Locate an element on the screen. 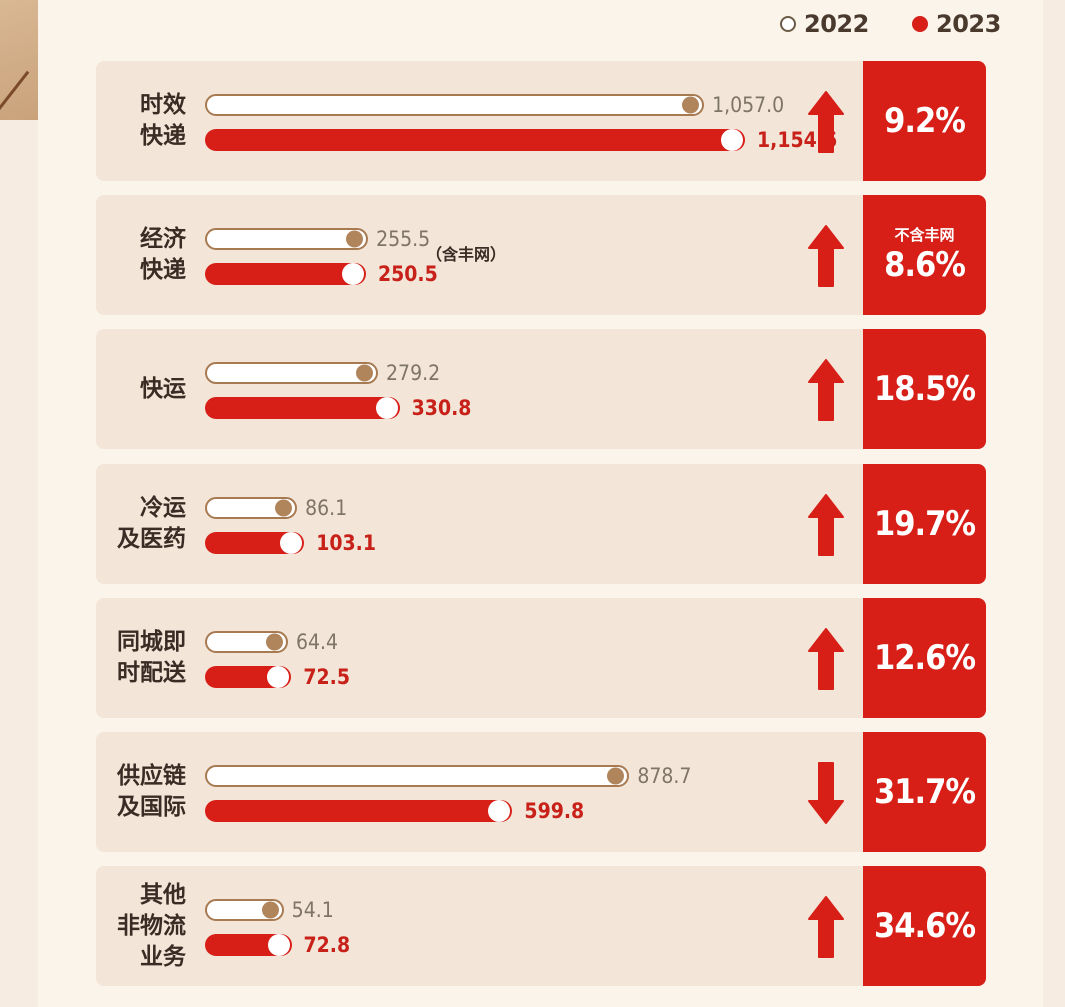 Image resolution: width=1065 pixels, height=1007 pixels. change-box: 18.5% is located at coordinates (924, 389).